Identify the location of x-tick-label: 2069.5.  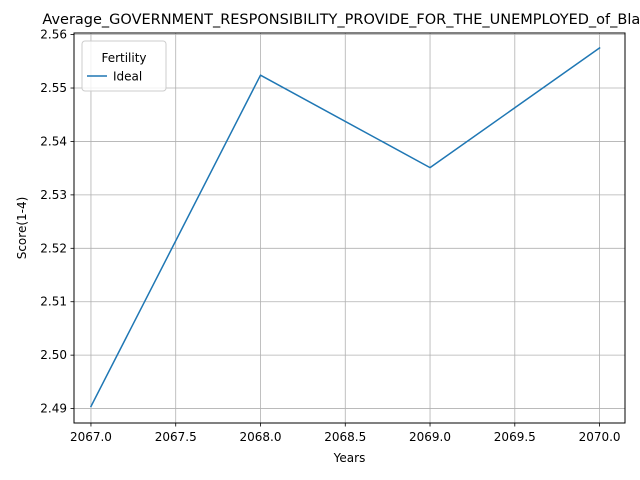
(515, 437).